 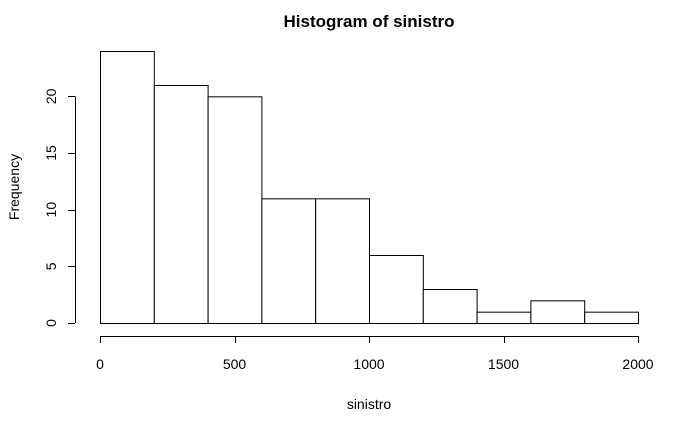 What do you see at coordinates (51, 153) in the screenshot?
I see `y-tick-label: 15` at bounding box center [51, 153].